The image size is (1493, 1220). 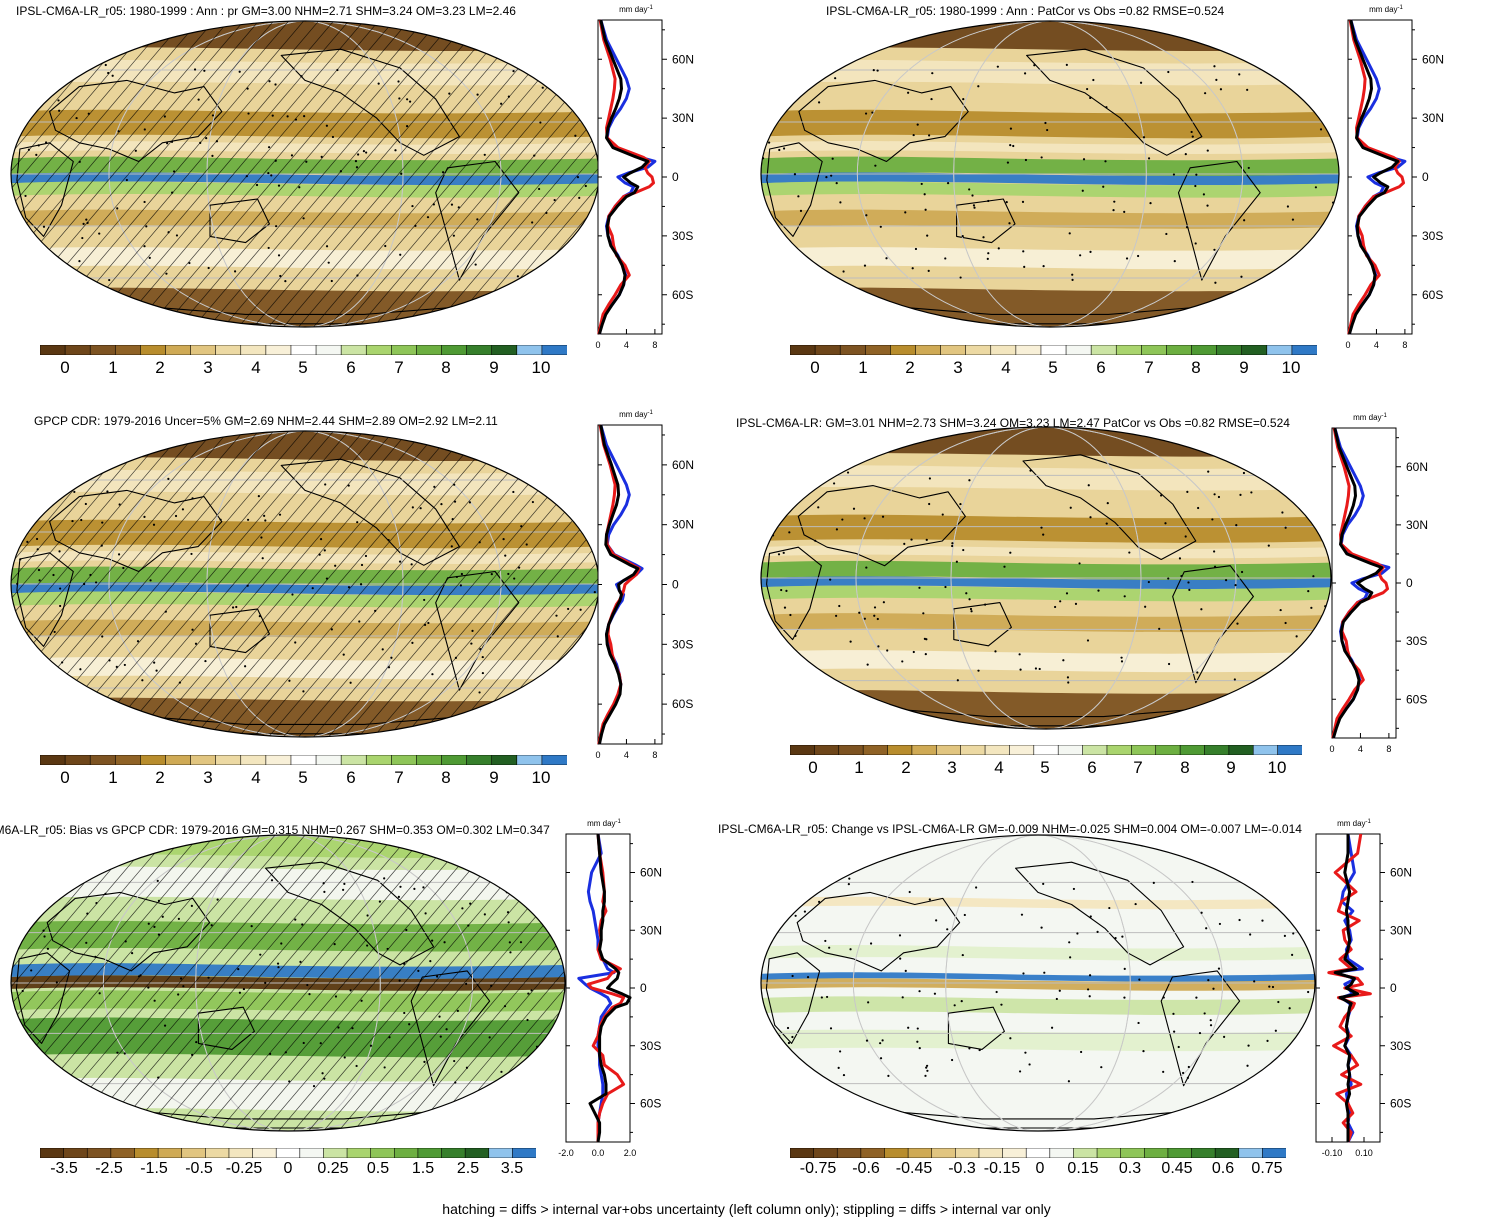 I want to click on cb-label: 2.5, so click(x=468, y=1168).